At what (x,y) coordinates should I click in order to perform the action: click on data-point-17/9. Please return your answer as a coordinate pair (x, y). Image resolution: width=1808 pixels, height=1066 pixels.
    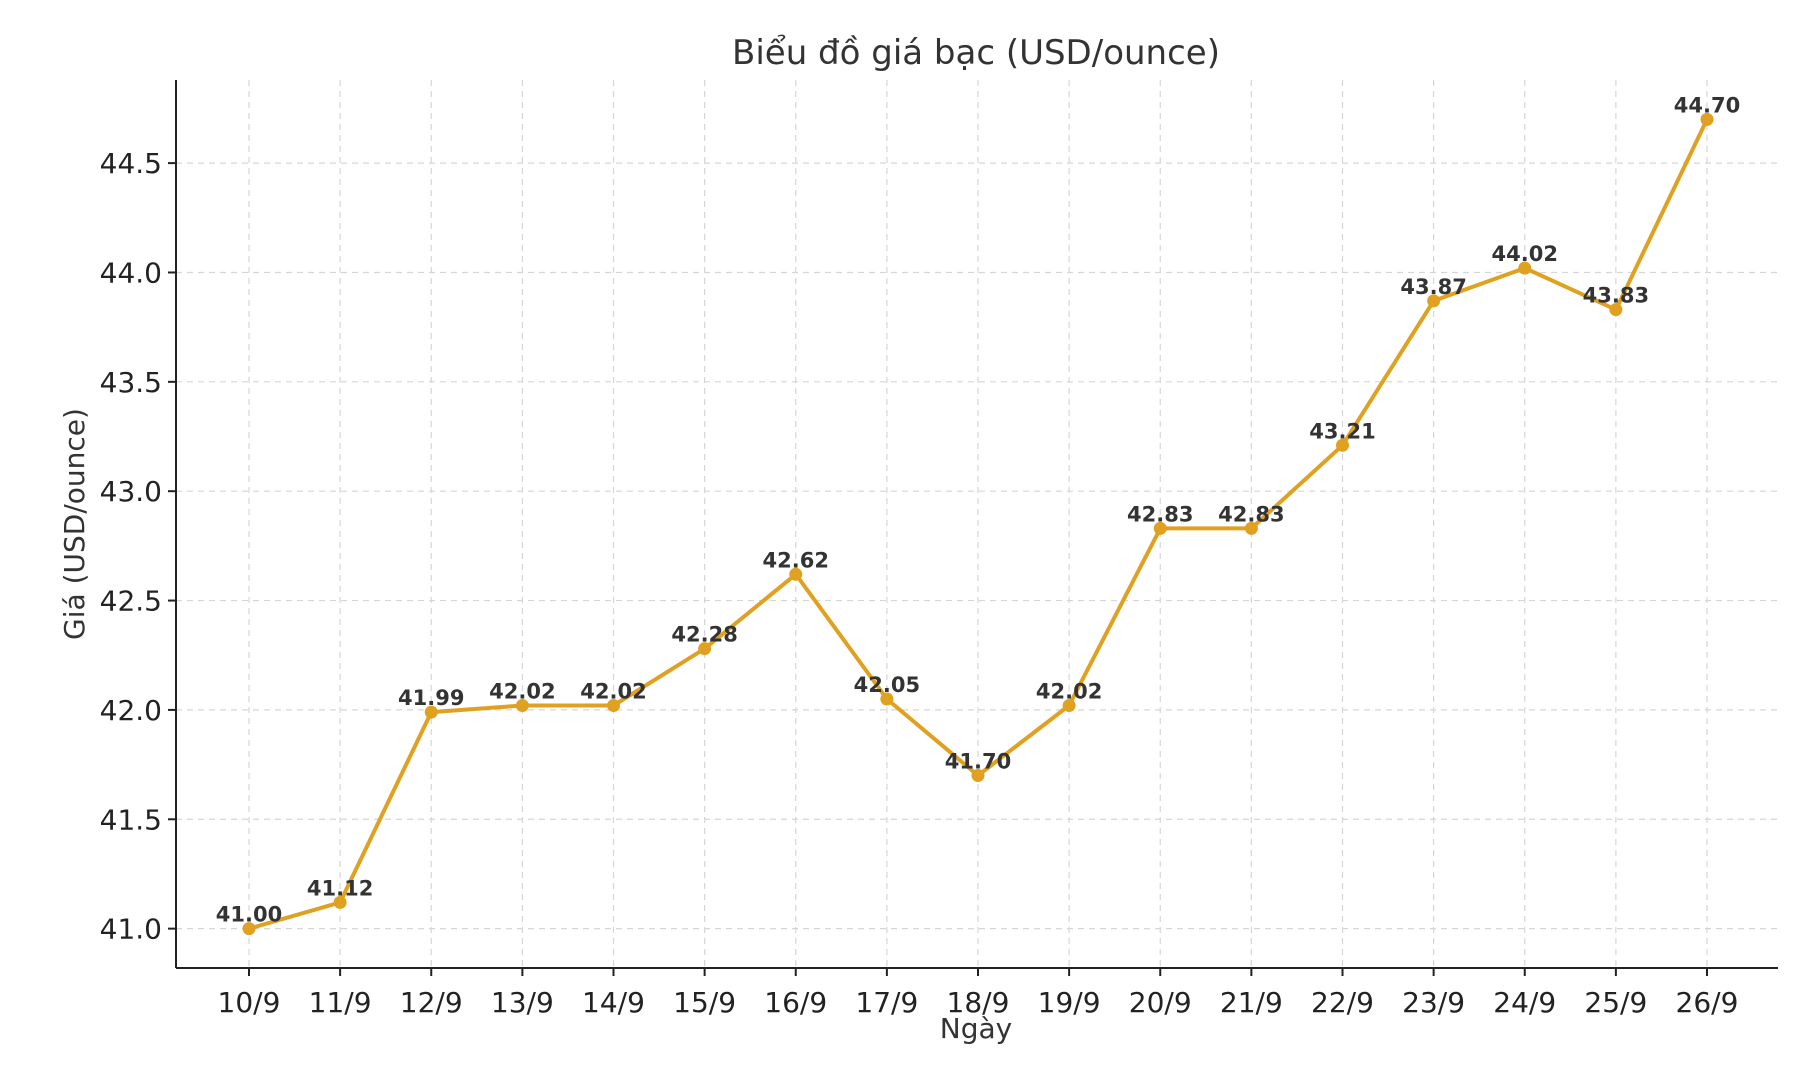
    Looking at the image, I should click on (887, 699).